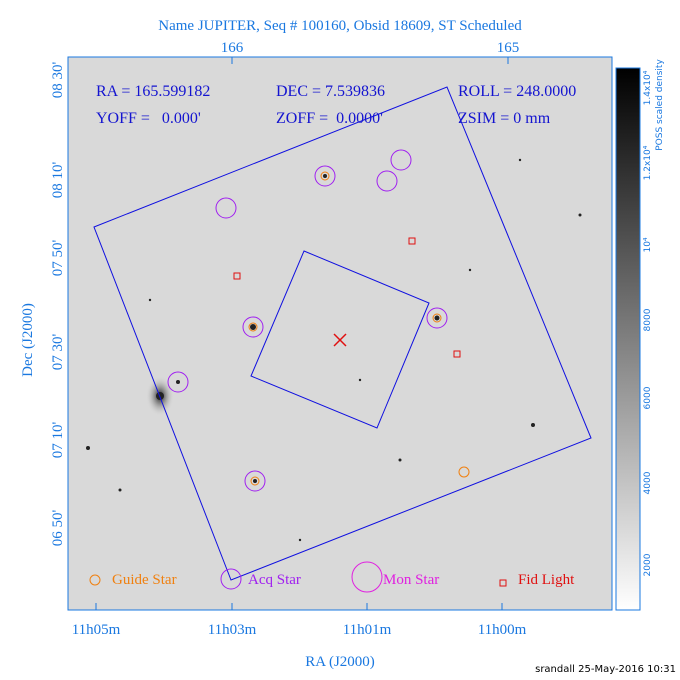  What do you see at coordinates (648, 244) in the screenshot?
I see `colorbar-tick: 10⁴` at bounding box center [648, 244].